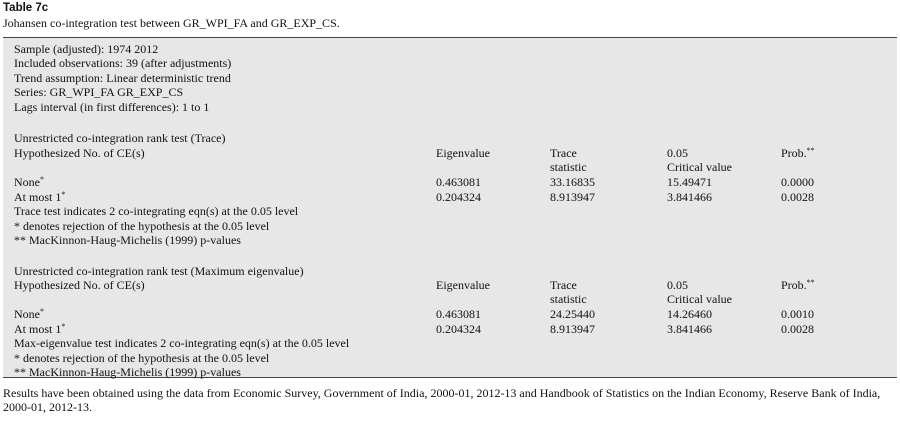  I want to click on trace-row-none-prob: 0.0000, so click(797, 182).